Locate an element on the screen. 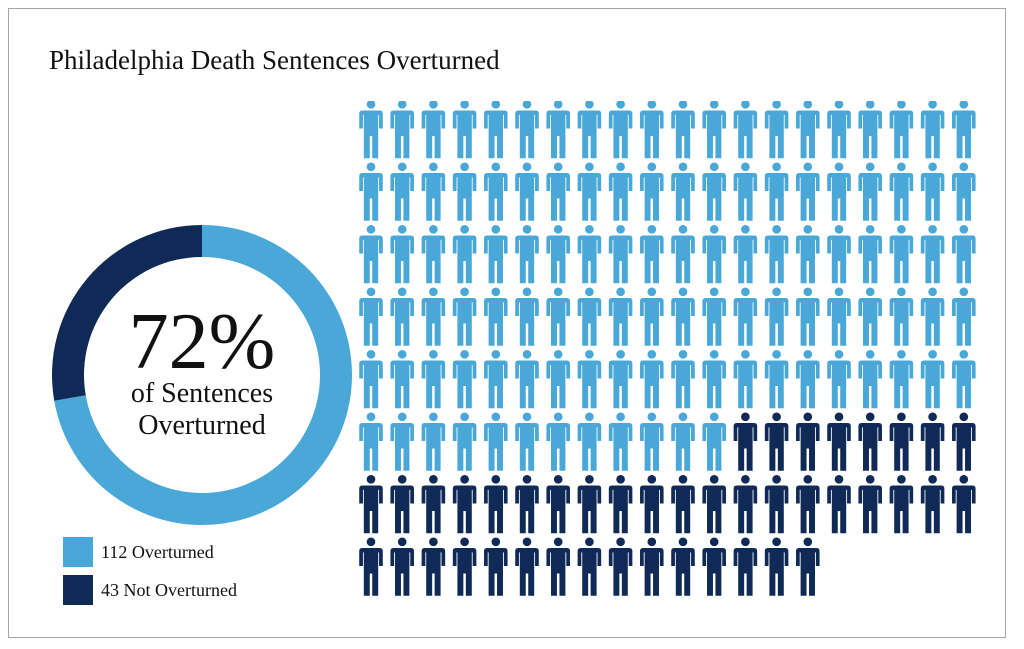 This screenshot has width=1024, height=649. donut-slice-not-overturned is located at coordinates (126, 313).